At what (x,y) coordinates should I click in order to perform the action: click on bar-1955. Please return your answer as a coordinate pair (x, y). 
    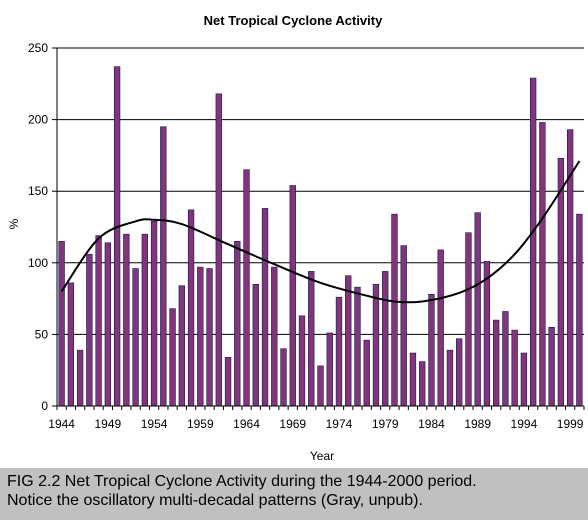
    Looking at the image, I should click on (163, 266).